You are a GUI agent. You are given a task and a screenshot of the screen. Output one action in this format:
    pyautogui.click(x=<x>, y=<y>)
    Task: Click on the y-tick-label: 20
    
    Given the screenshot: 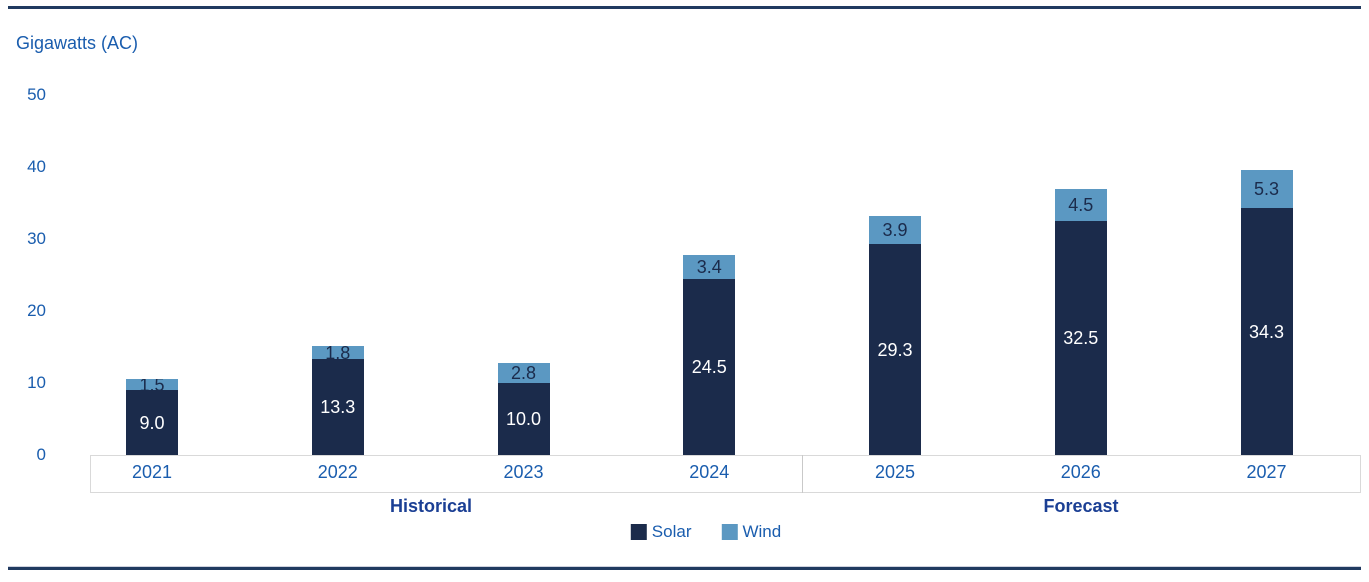 What is the action you would take?
    pyautogui.click(x=36, y=310)
    